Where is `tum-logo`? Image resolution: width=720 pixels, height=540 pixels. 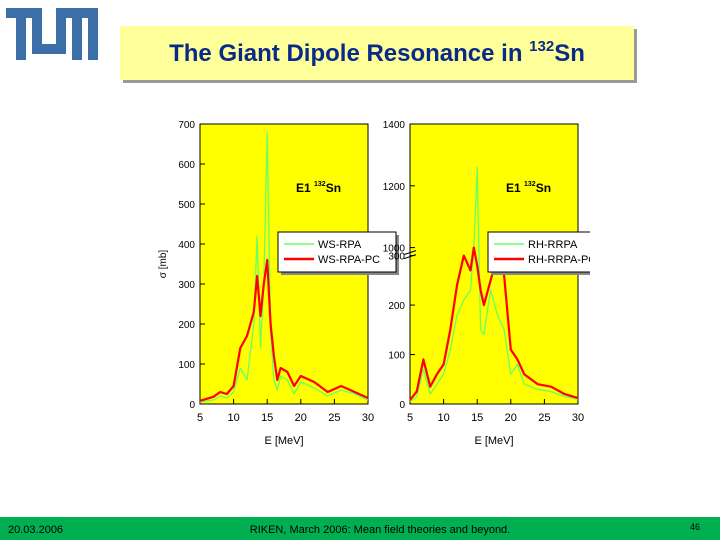 tum-logo is located at coordinates (52, 34).